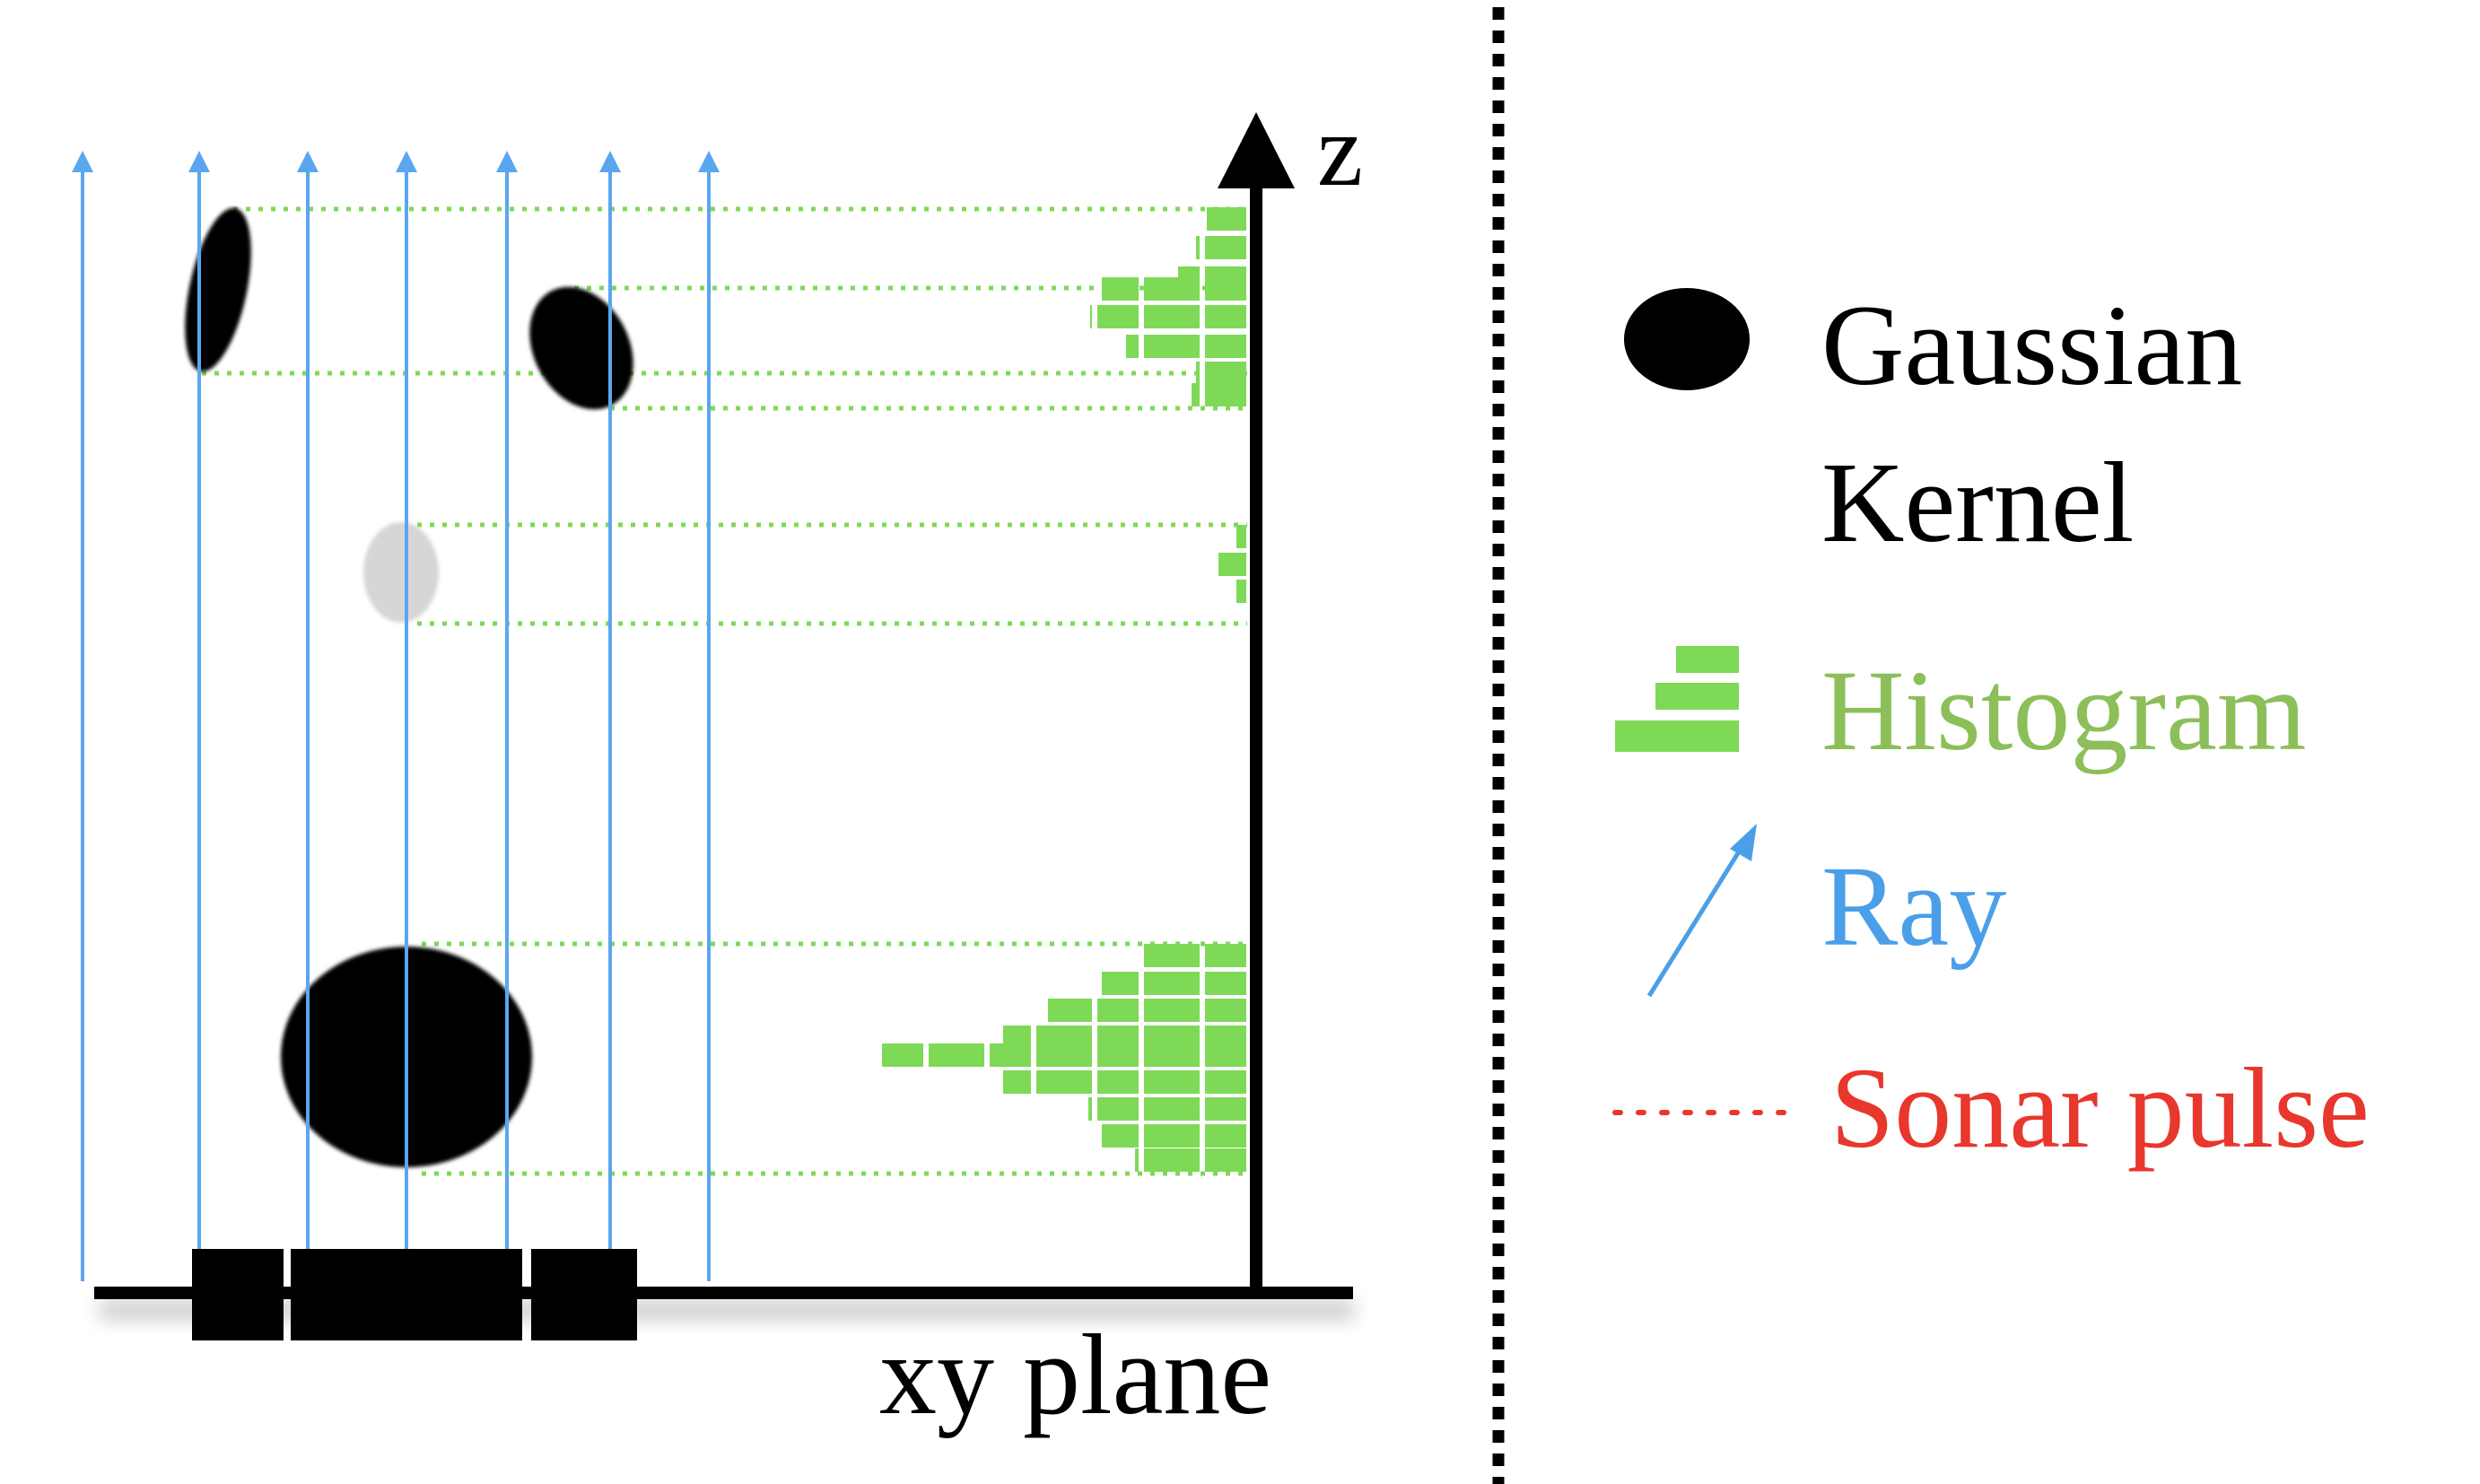 The image size is (2480, 1484). I want to click on legend-histogram-label: Histogram, so click(2063, 710).